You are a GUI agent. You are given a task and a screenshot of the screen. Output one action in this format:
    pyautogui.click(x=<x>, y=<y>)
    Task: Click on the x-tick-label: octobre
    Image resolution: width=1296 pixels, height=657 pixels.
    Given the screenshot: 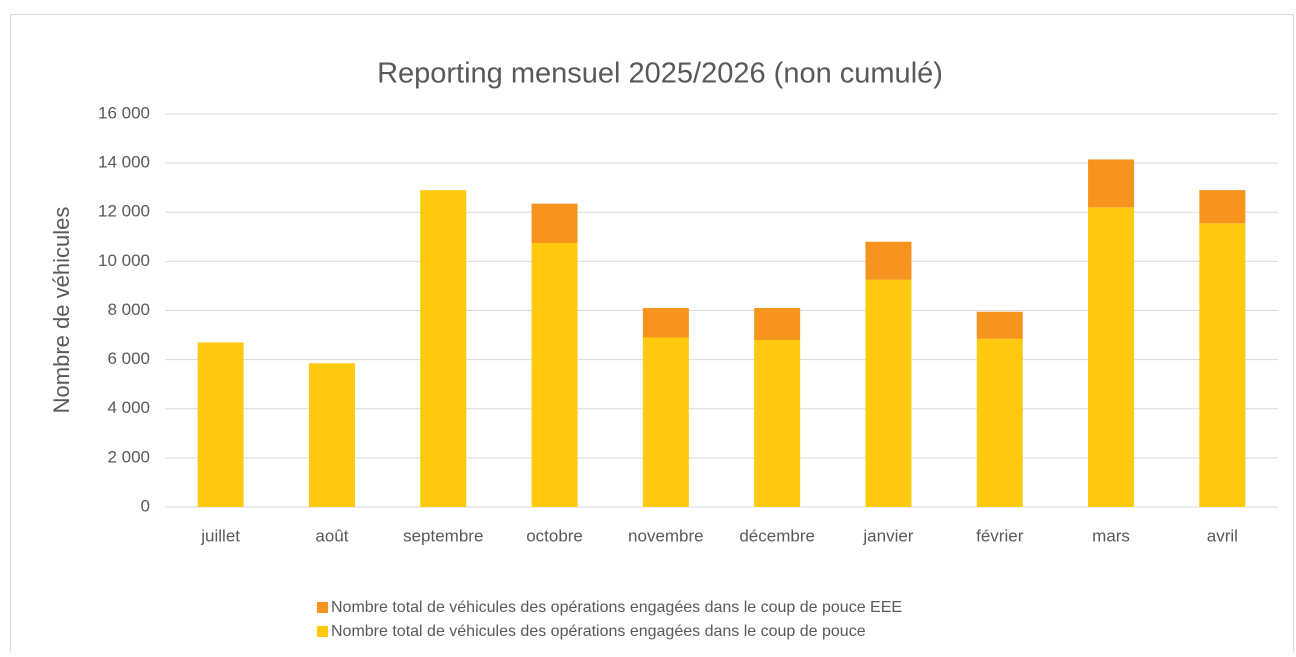 What is the action you would take?
    pyautogui.click(x=554, y=535)
    